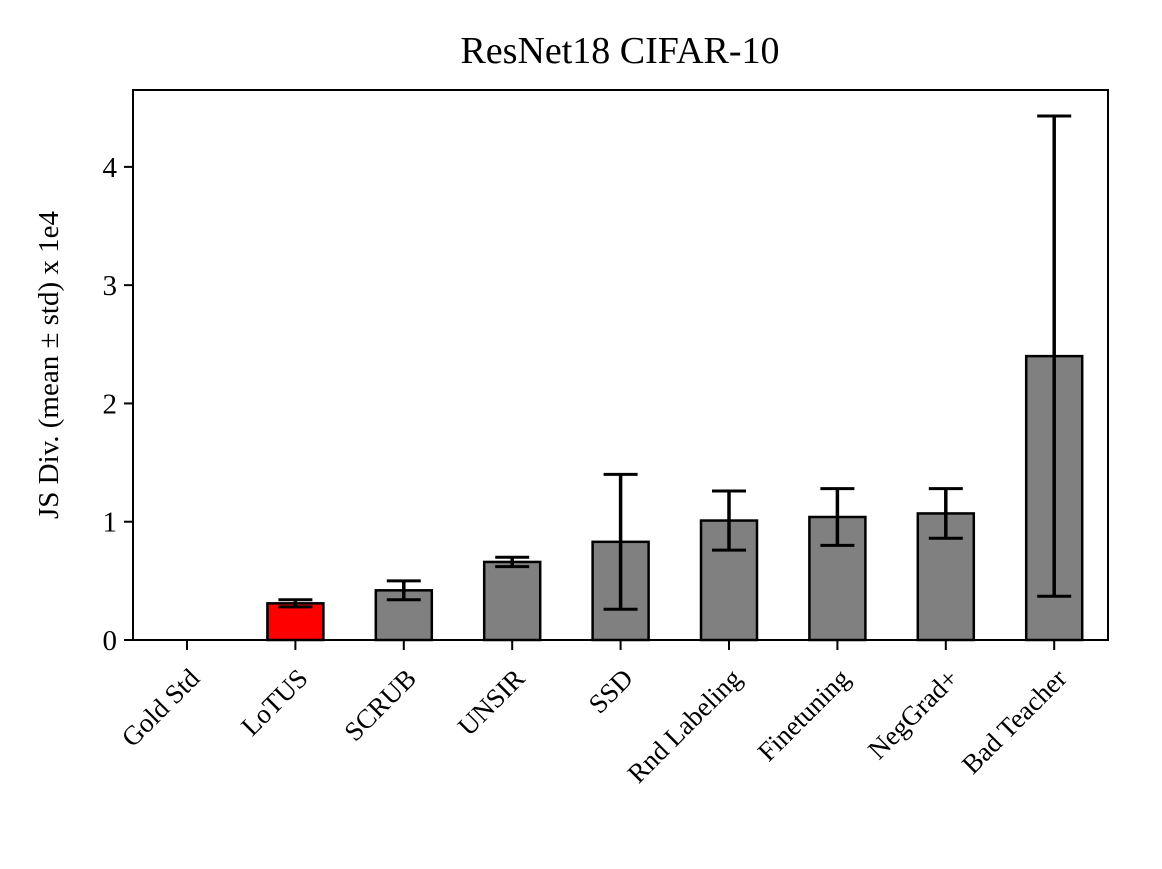  I want to click on y-tick-label: 1, so click(110, 523).